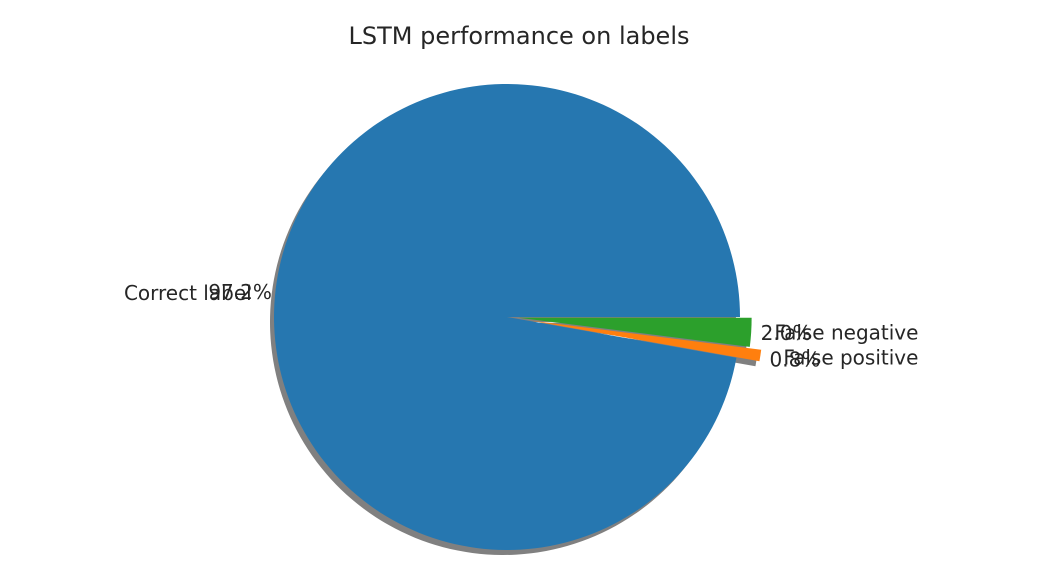 The height and width of the screenshot is (584, 1040). I want to click on slice-label-correct-label: Correct label, so click(188, 293).